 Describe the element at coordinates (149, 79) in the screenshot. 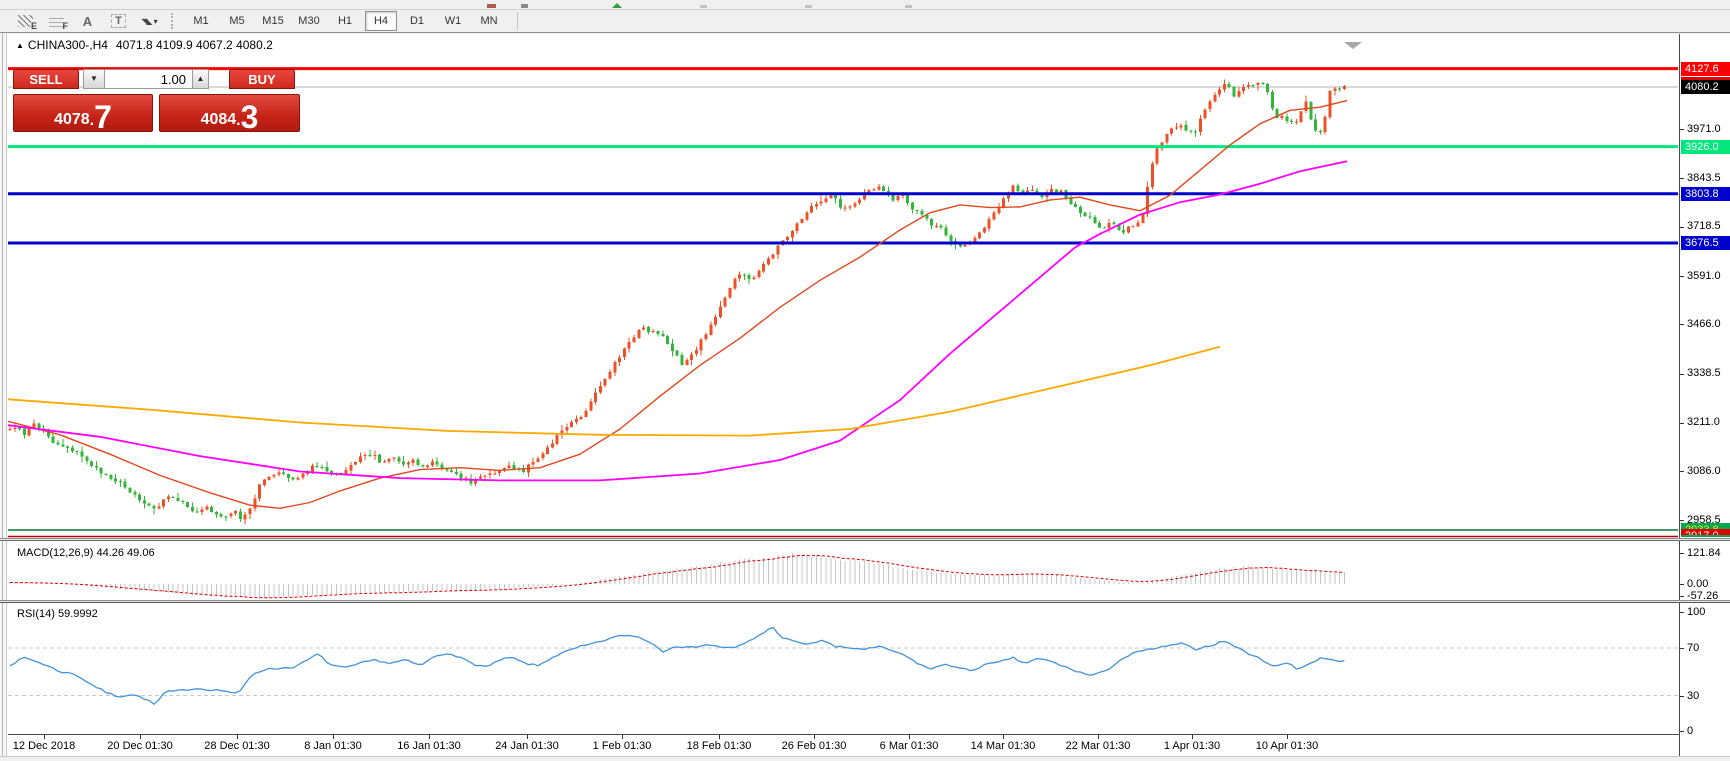

I see `volume-input` at that location.